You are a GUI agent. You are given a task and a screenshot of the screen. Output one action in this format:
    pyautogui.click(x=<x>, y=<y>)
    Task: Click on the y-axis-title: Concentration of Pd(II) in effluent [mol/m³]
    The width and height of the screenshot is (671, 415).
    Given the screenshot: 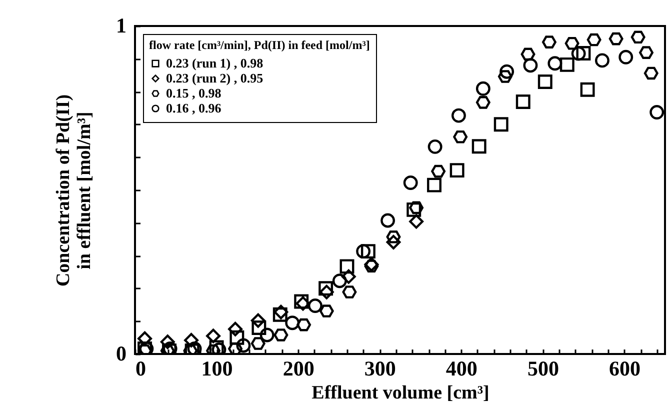 What is the action you would take?
    pyautogui.click(x=74, y=190)
    